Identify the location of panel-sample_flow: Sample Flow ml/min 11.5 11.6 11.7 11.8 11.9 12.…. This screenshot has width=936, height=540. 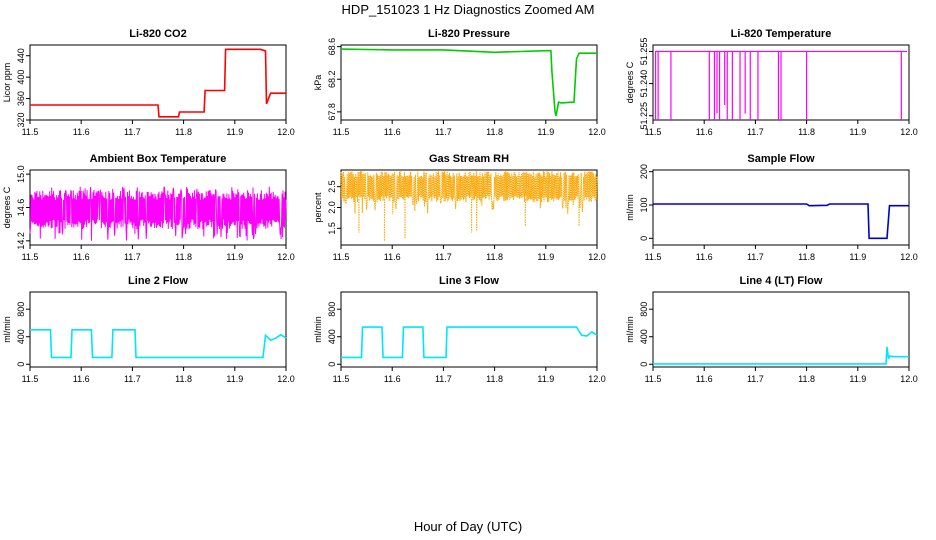
(771, 207).